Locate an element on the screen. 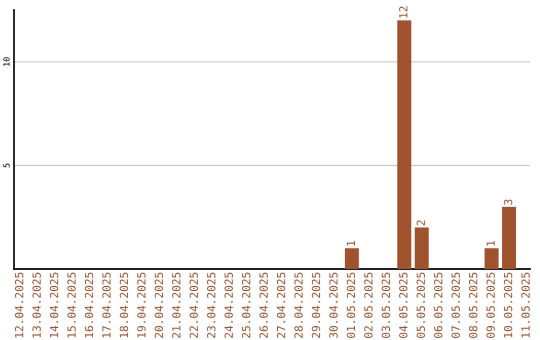 This screenshot has height=340, width=540. x-tick-label: 19.04.2025 is located at coordinates (141, 305).